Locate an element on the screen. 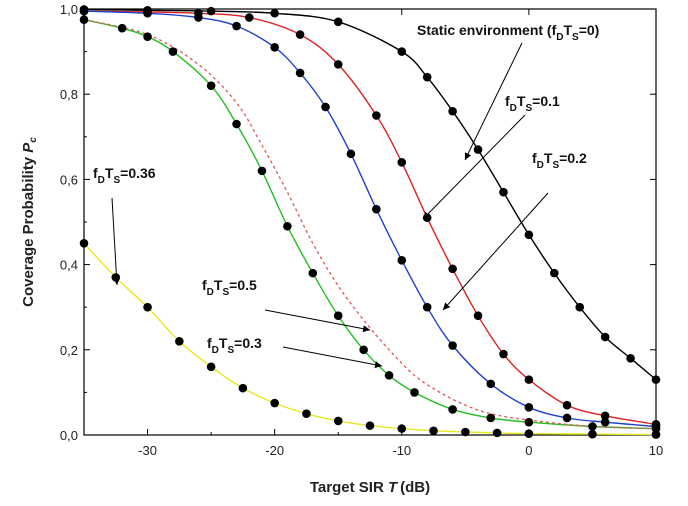 This screenshot has width=688, height=506. y-axis-title: Coverage Probability Pc is located at coordinates (29, 222).